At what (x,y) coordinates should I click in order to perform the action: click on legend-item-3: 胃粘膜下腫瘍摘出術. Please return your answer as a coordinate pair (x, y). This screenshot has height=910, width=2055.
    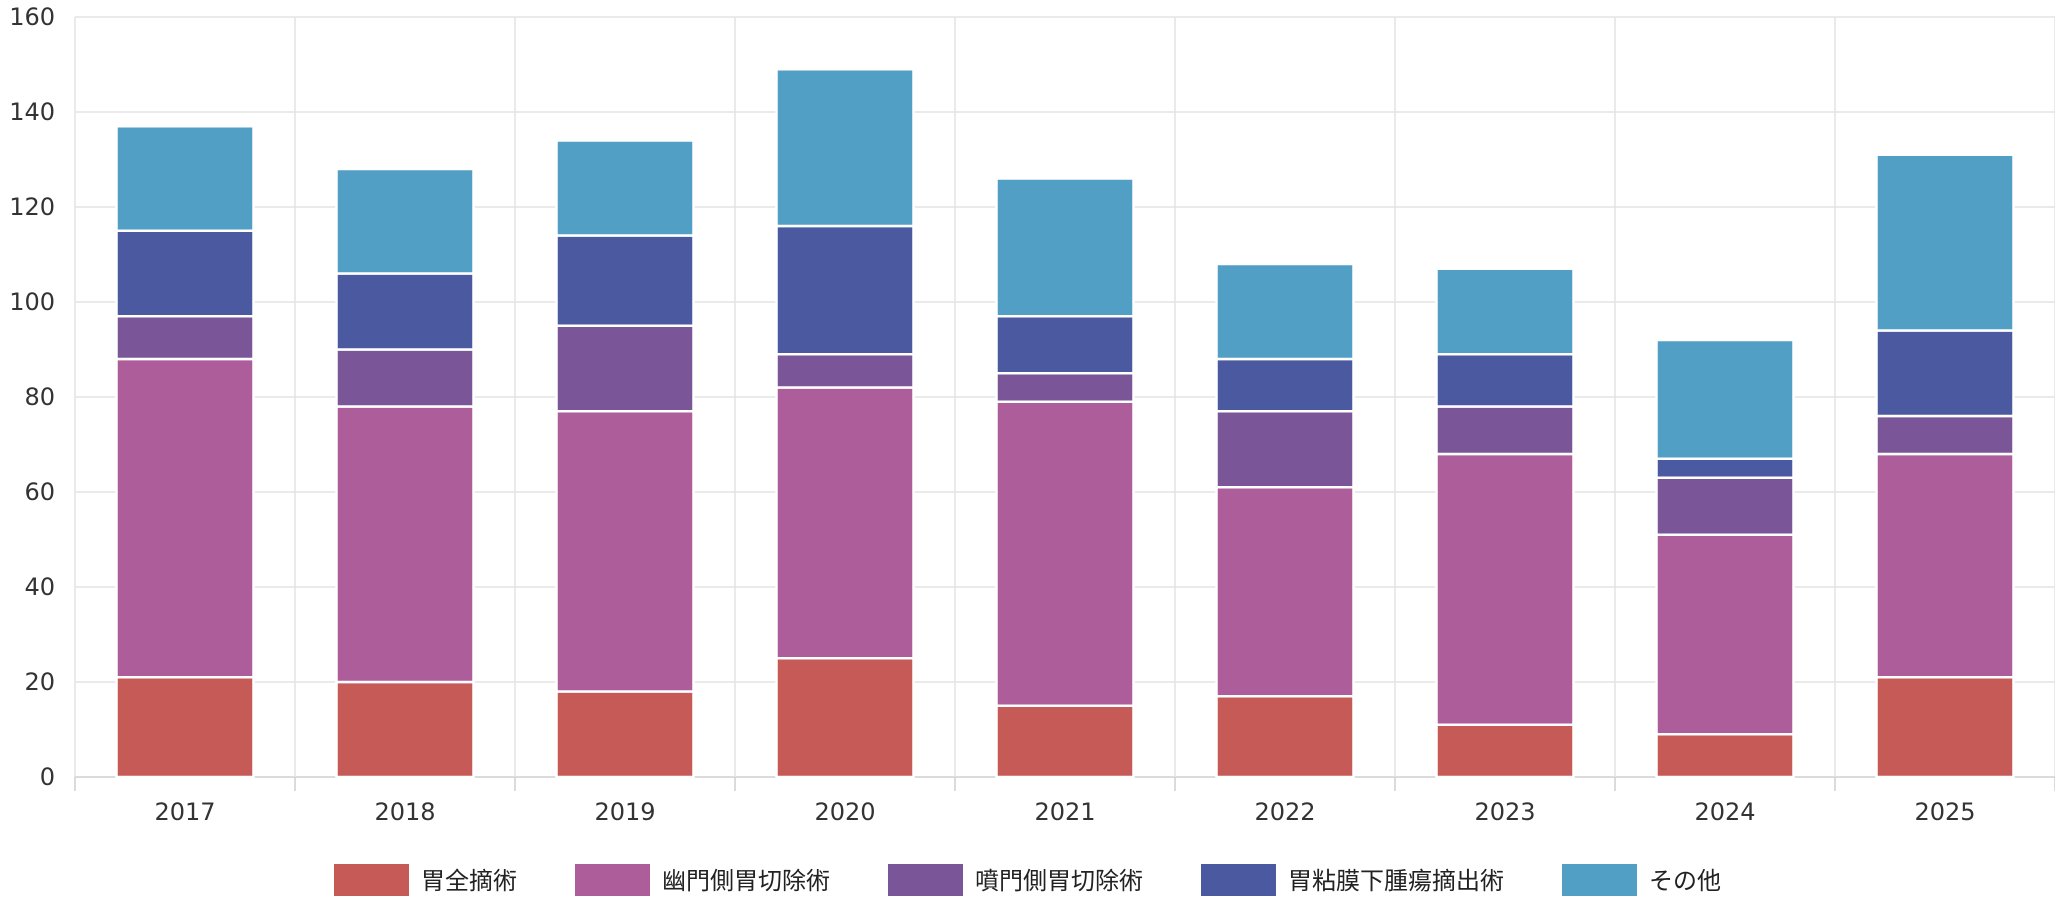
    Looking at the image, I should click on (1352, 880).